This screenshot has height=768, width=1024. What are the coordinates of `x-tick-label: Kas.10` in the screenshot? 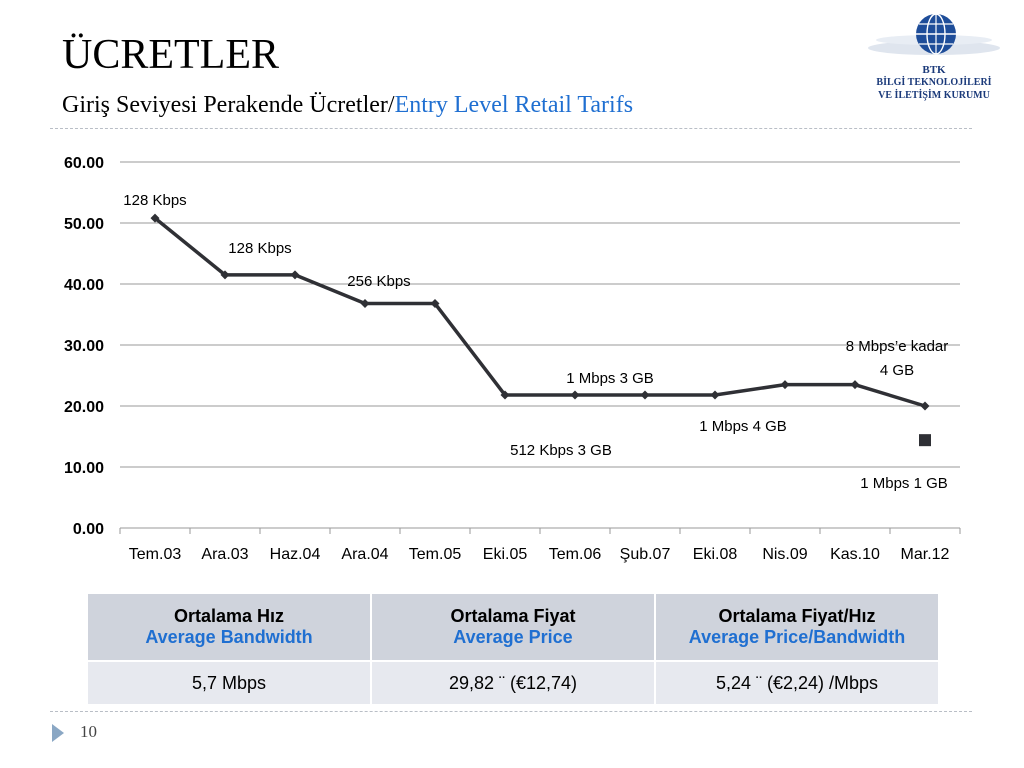 It's located at (855, 554).